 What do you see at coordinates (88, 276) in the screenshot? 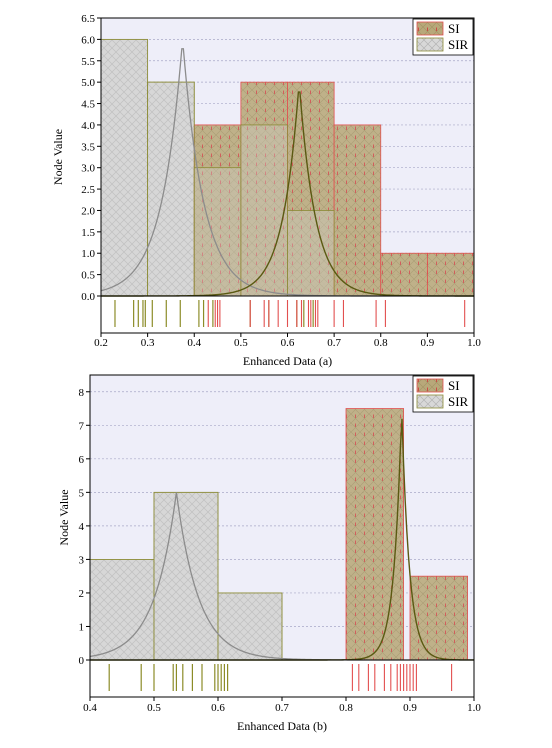
I see `y-tick-label: 0.5` at bounding box center [88, 276].